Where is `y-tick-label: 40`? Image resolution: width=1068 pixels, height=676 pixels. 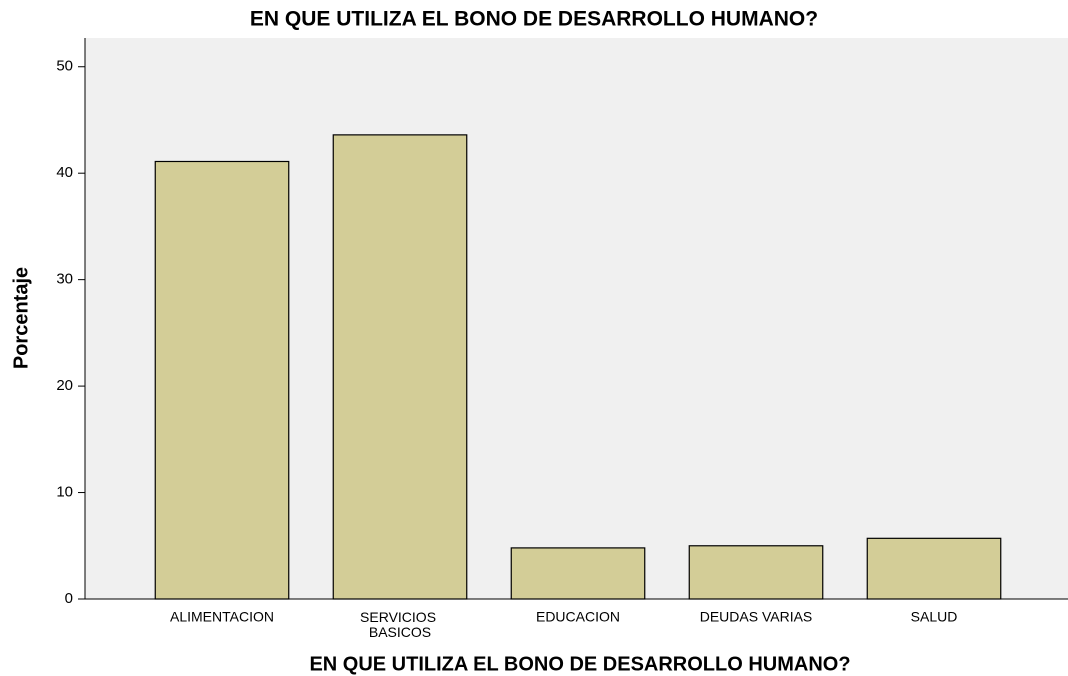 y-tick-label: 40 is located at coordinates (64, 172).